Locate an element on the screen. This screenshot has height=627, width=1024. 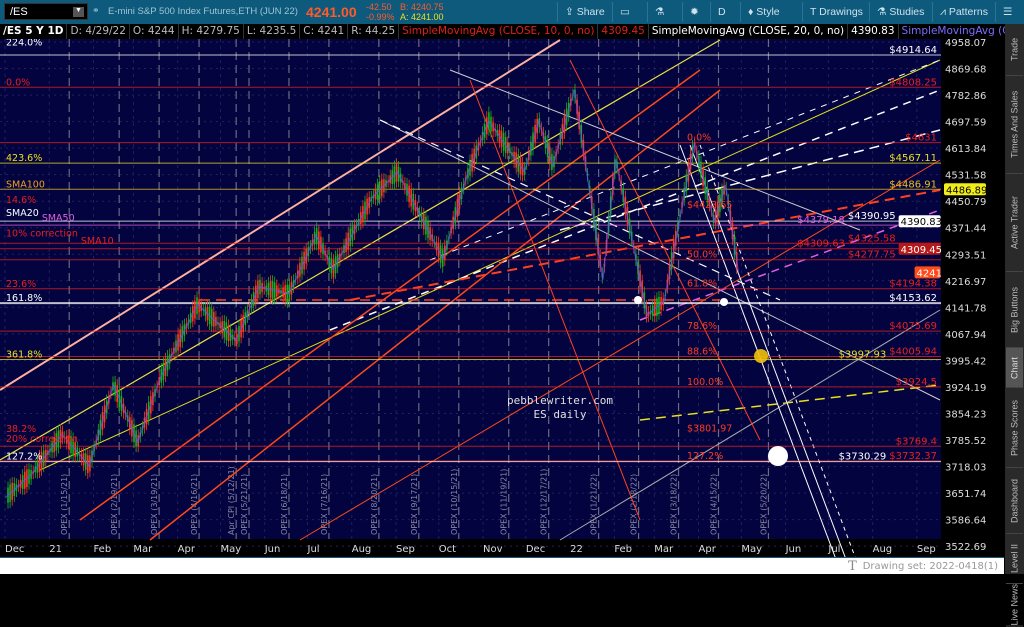
sidebar-tab-live-news: Live News is located at coordinates (1014, 605).